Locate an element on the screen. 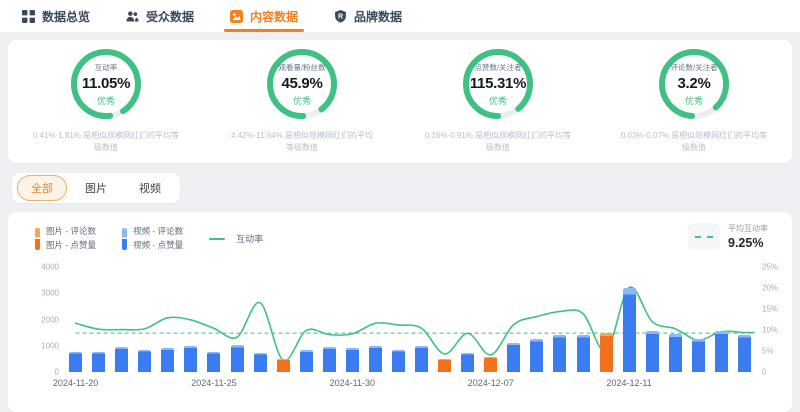 This screenshot has width=800, height=412. legend-video-bars: 视频 - 评论数 视频 - 点赞量 is located at coordinates (152, 238).